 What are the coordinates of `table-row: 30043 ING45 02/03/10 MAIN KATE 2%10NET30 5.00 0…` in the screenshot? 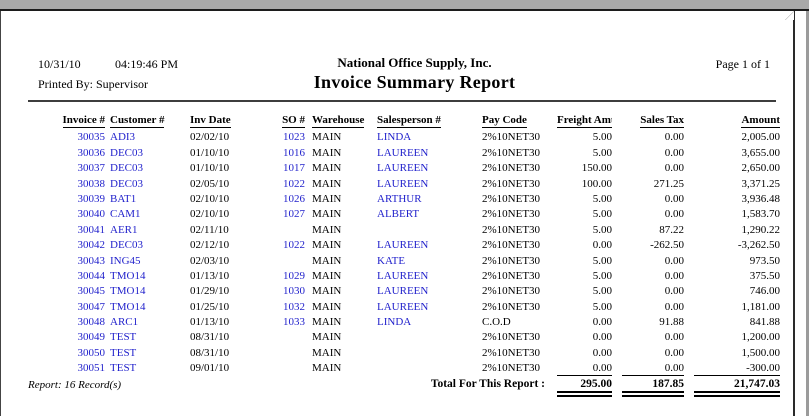 It's located at (409, 259).